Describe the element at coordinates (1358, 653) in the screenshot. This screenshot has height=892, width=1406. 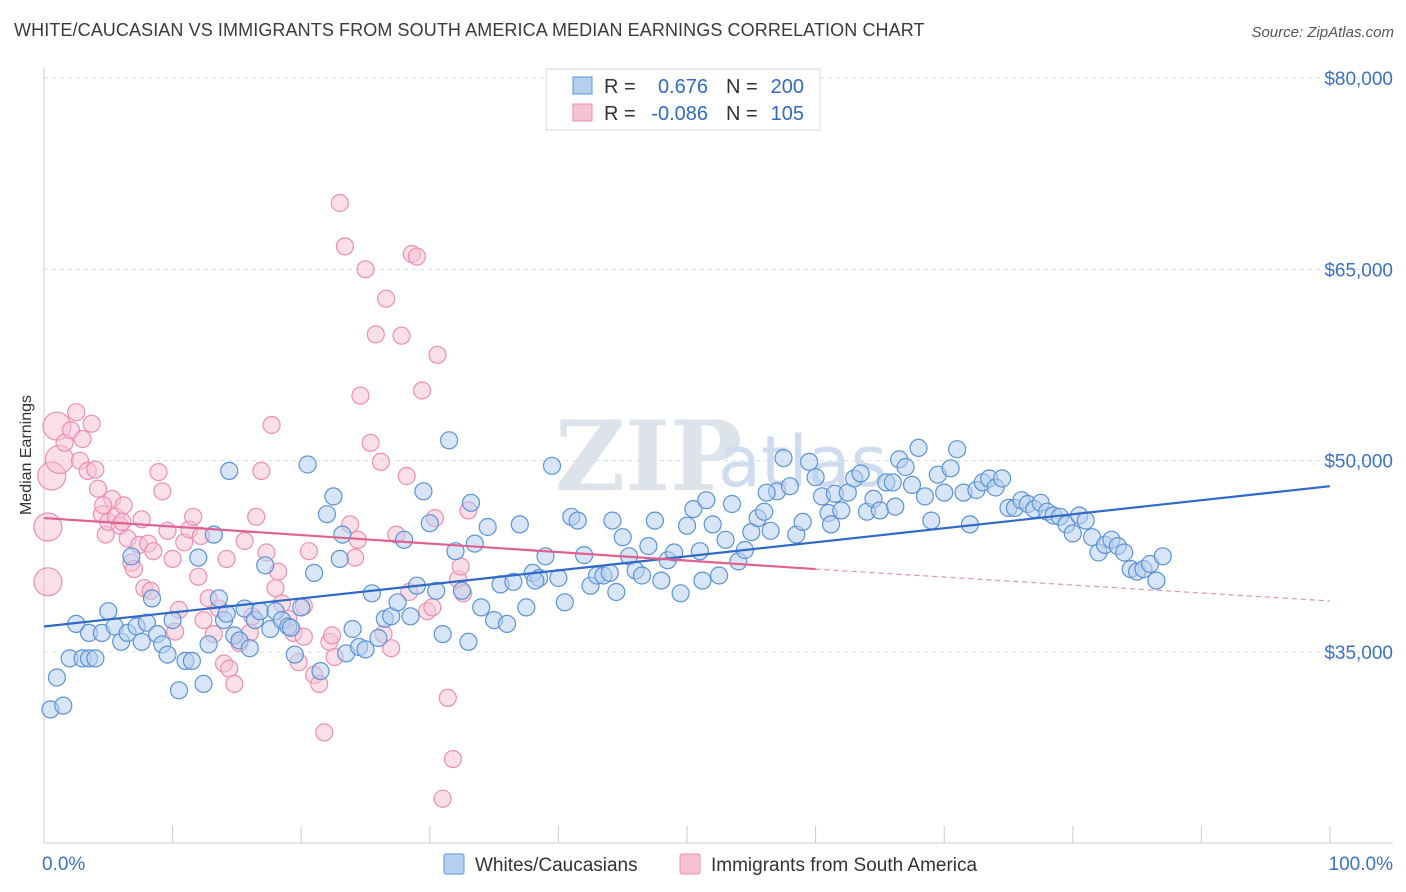
I see `y-tick-label-35000: $35,000` at that location.